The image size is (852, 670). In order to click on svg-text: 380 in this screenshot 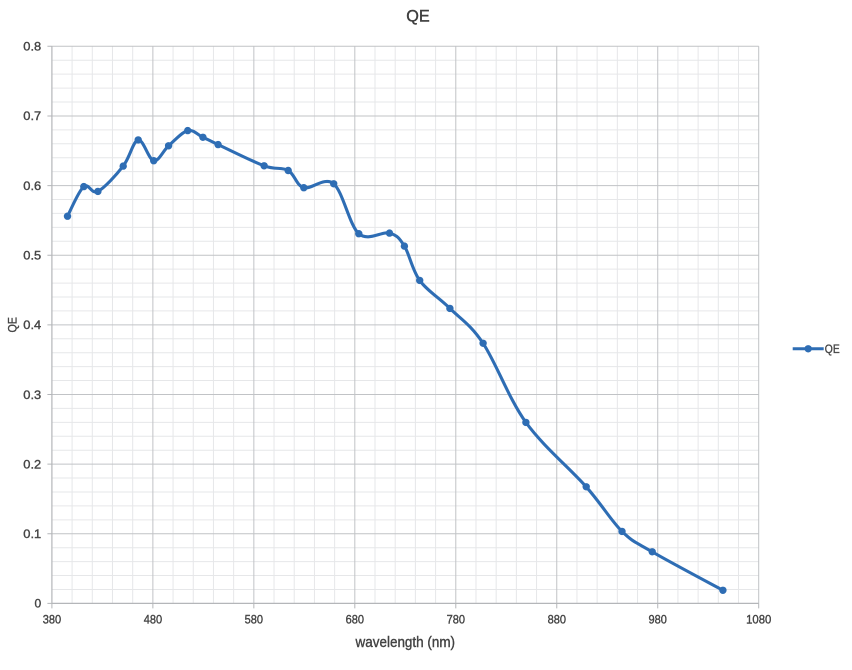, I will do `click(52, 619)`.